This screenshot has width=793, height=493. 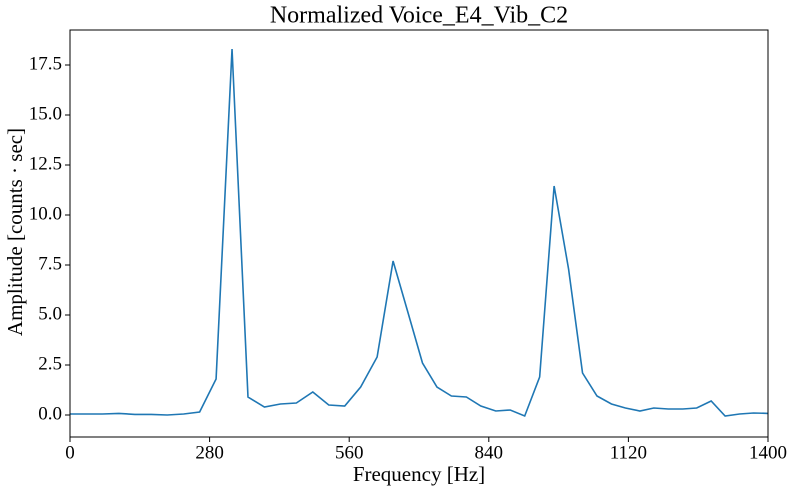 I want to click on y-tick-label: 7.5, so click(x=50, y=263).